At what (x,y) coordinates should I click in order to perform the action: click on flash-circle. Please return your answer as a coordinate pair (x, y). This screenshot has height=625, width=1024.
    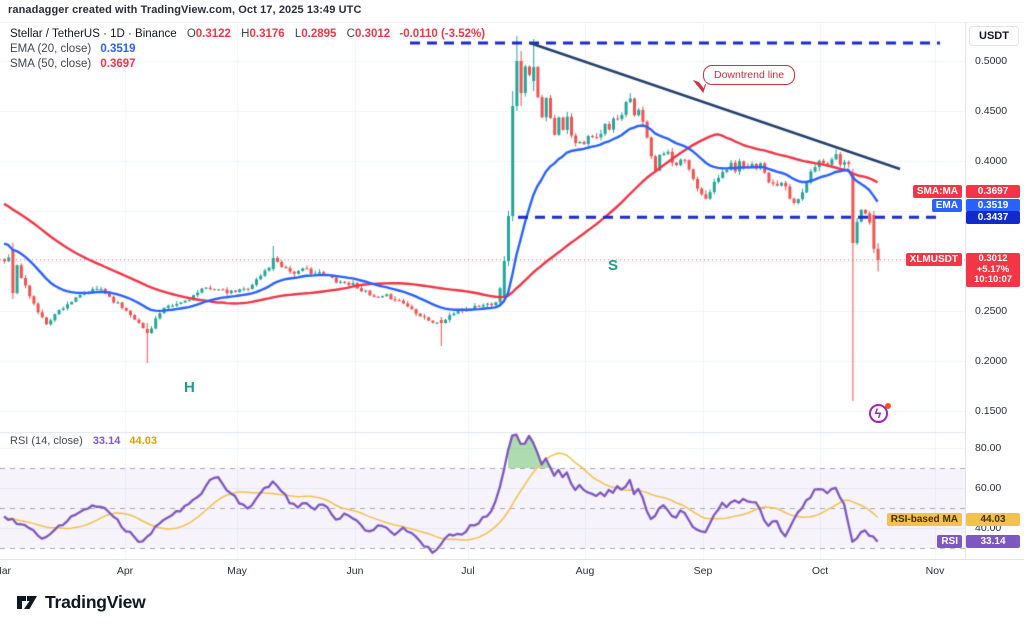
    Looking at the image, I should click on (878, 413).